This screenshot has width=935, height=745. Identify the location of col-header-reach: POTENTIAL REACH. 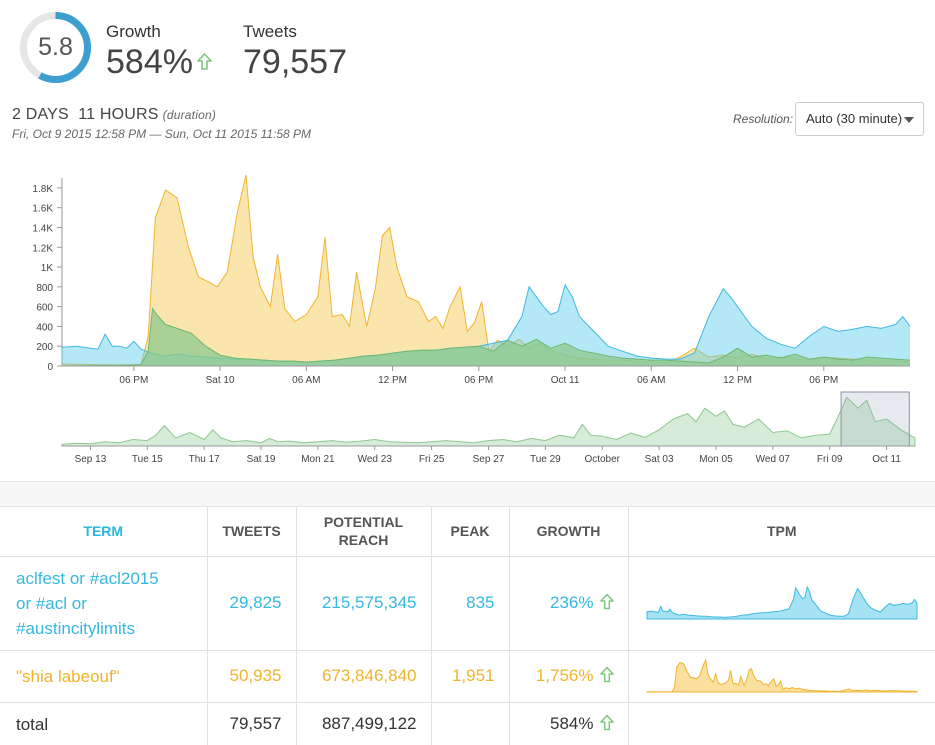
(364, 532).